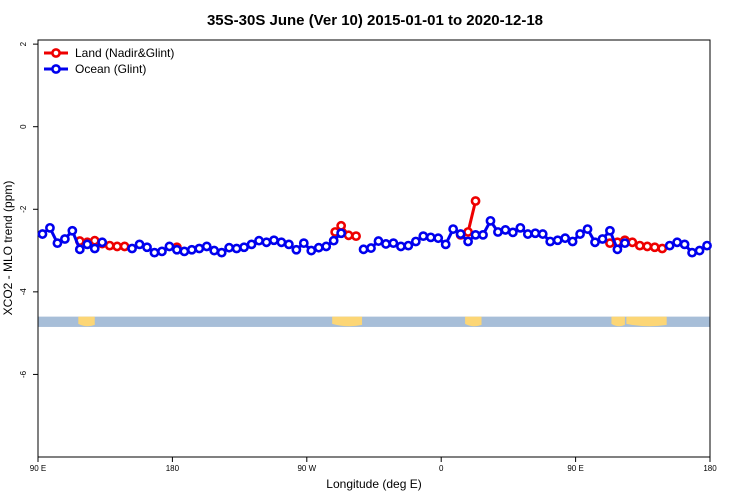 This screenshot has height=500, width=750. I want to click on y-tick-label: -2, so click(23, 209).